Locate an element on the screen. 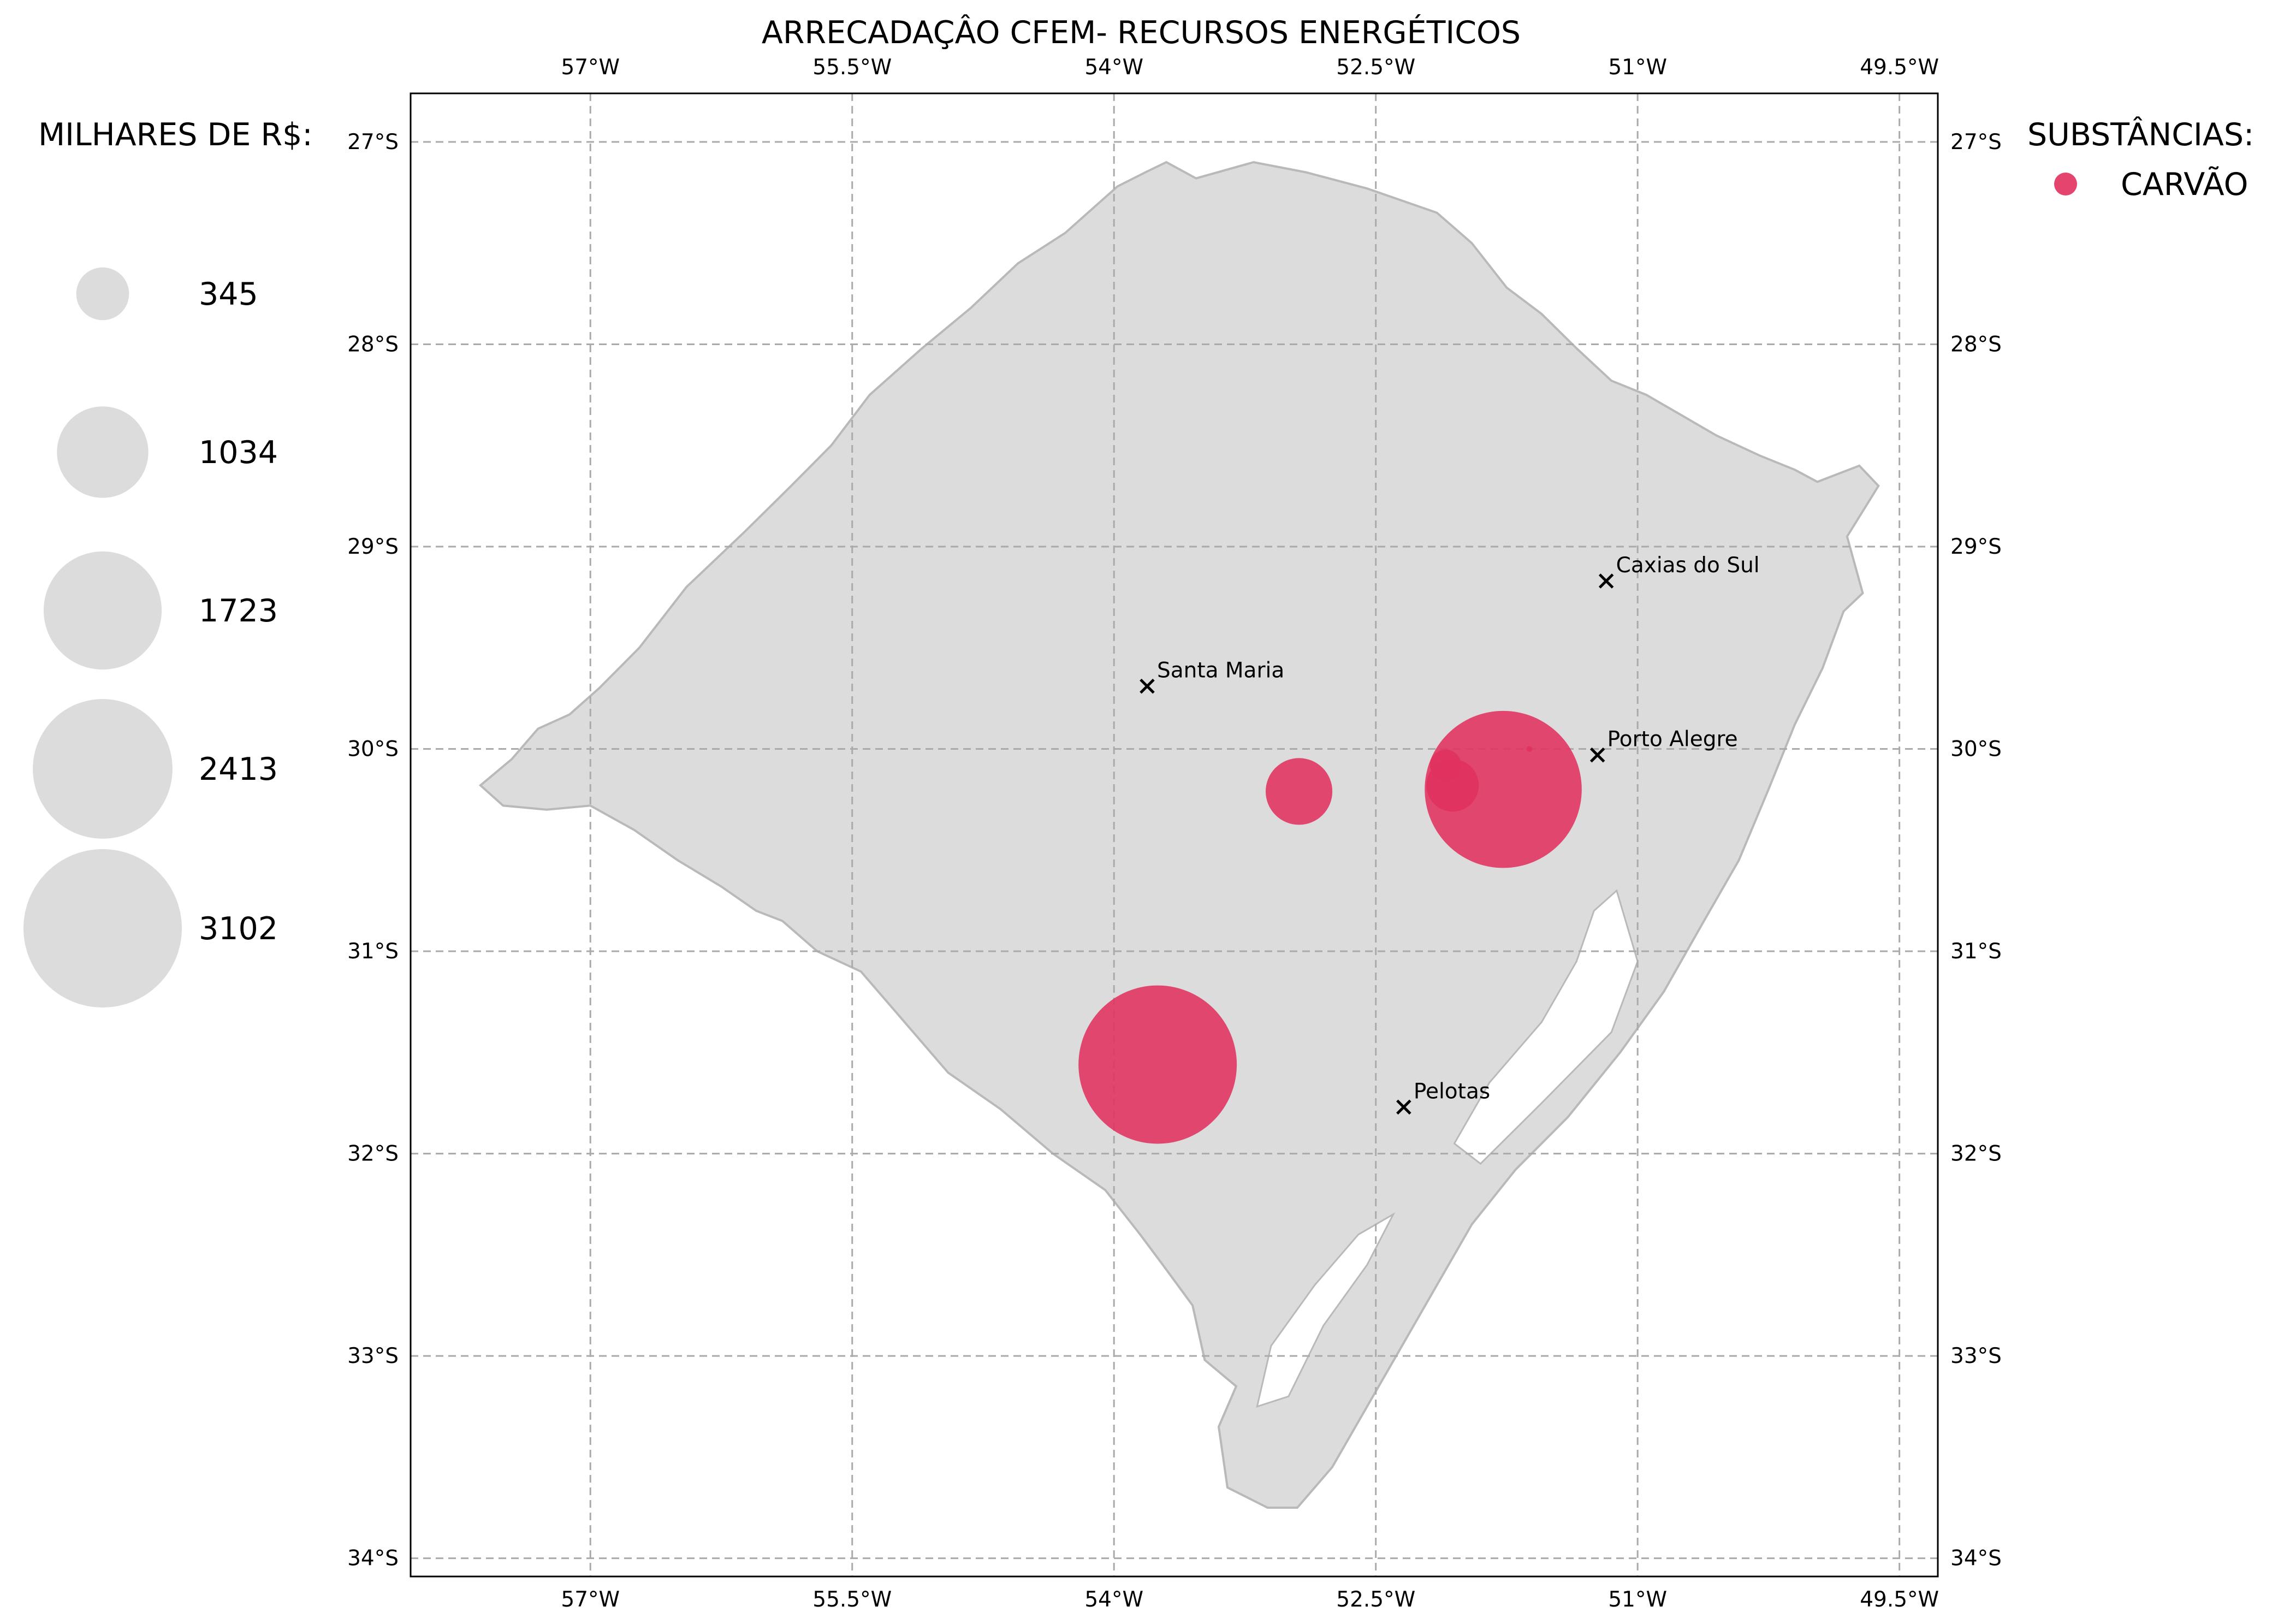 This screenshot has width=2284, height=1624. lat-tick-label-left: 34°S is located at coordinates (373, 1558).